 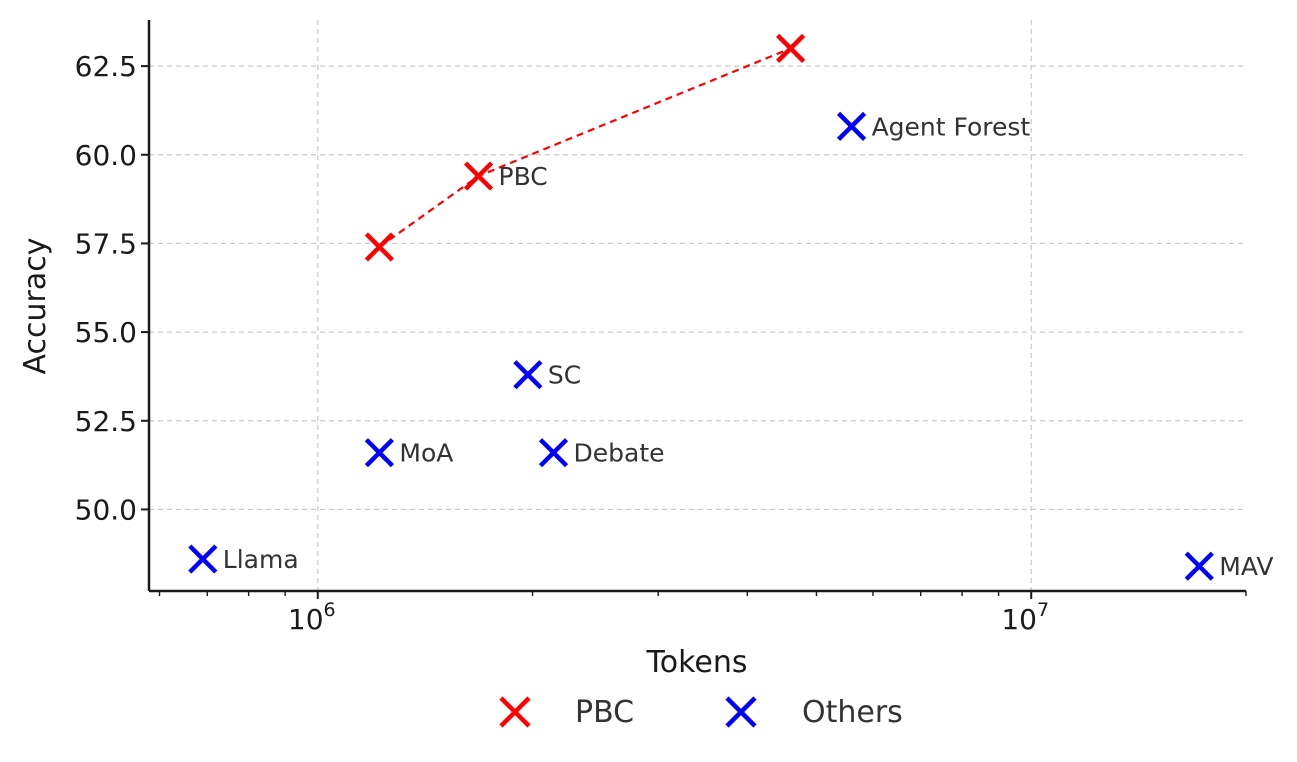 I want to click on y-tick-label: 52.5, so click(x=106, y=421).